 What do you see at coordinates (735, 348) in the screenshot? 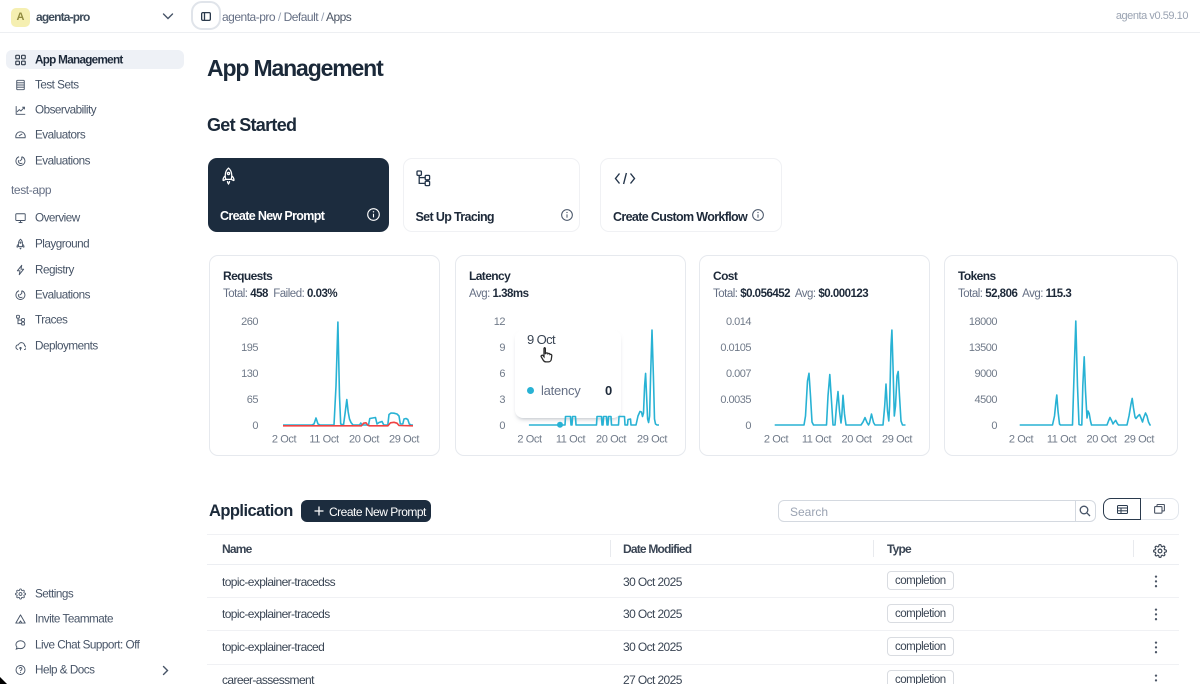
I see `svg-text: 0.0105` at bounding box center [735, 348].